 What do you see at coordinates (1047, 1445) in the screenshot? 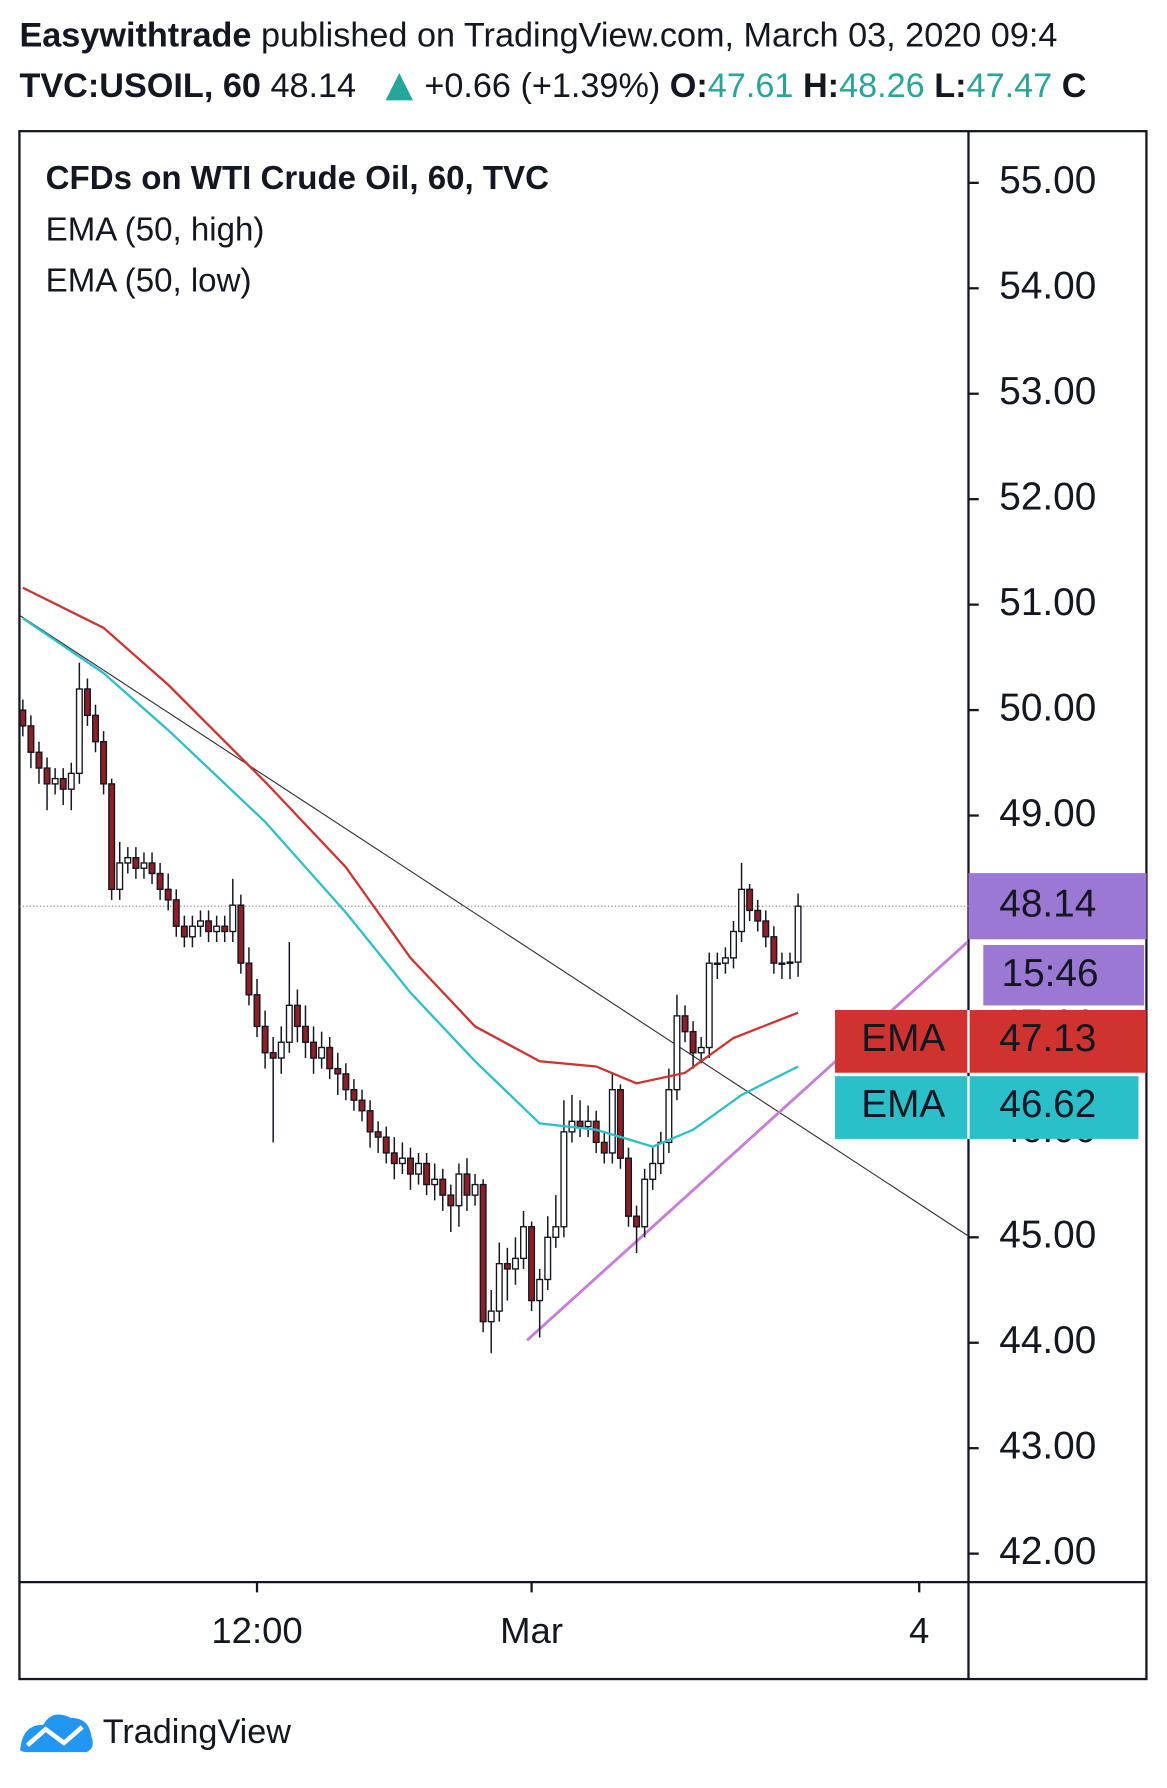
I see `y-tick-label: 43.00` at bounding box center [1047, 1445].